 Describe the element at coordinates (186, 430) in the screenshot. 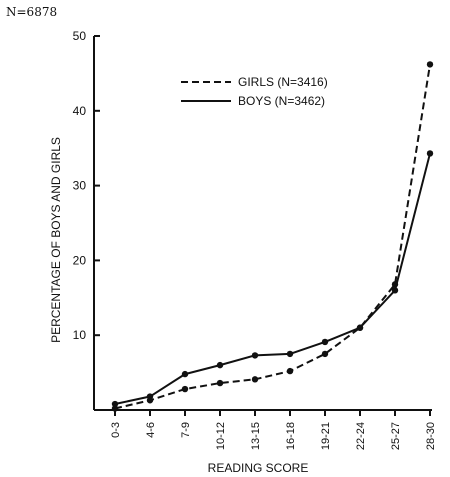

I see `x-tick-label: 7-9` at that location.